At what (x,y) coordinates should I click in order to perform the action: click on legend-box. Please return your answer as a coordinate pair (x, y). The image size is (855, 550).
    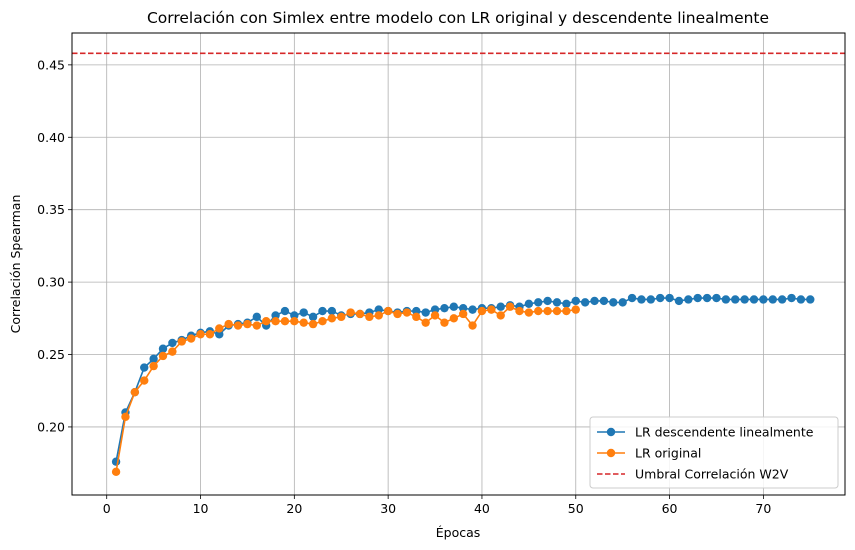
    Looking at the image, I should click on (714, 452).